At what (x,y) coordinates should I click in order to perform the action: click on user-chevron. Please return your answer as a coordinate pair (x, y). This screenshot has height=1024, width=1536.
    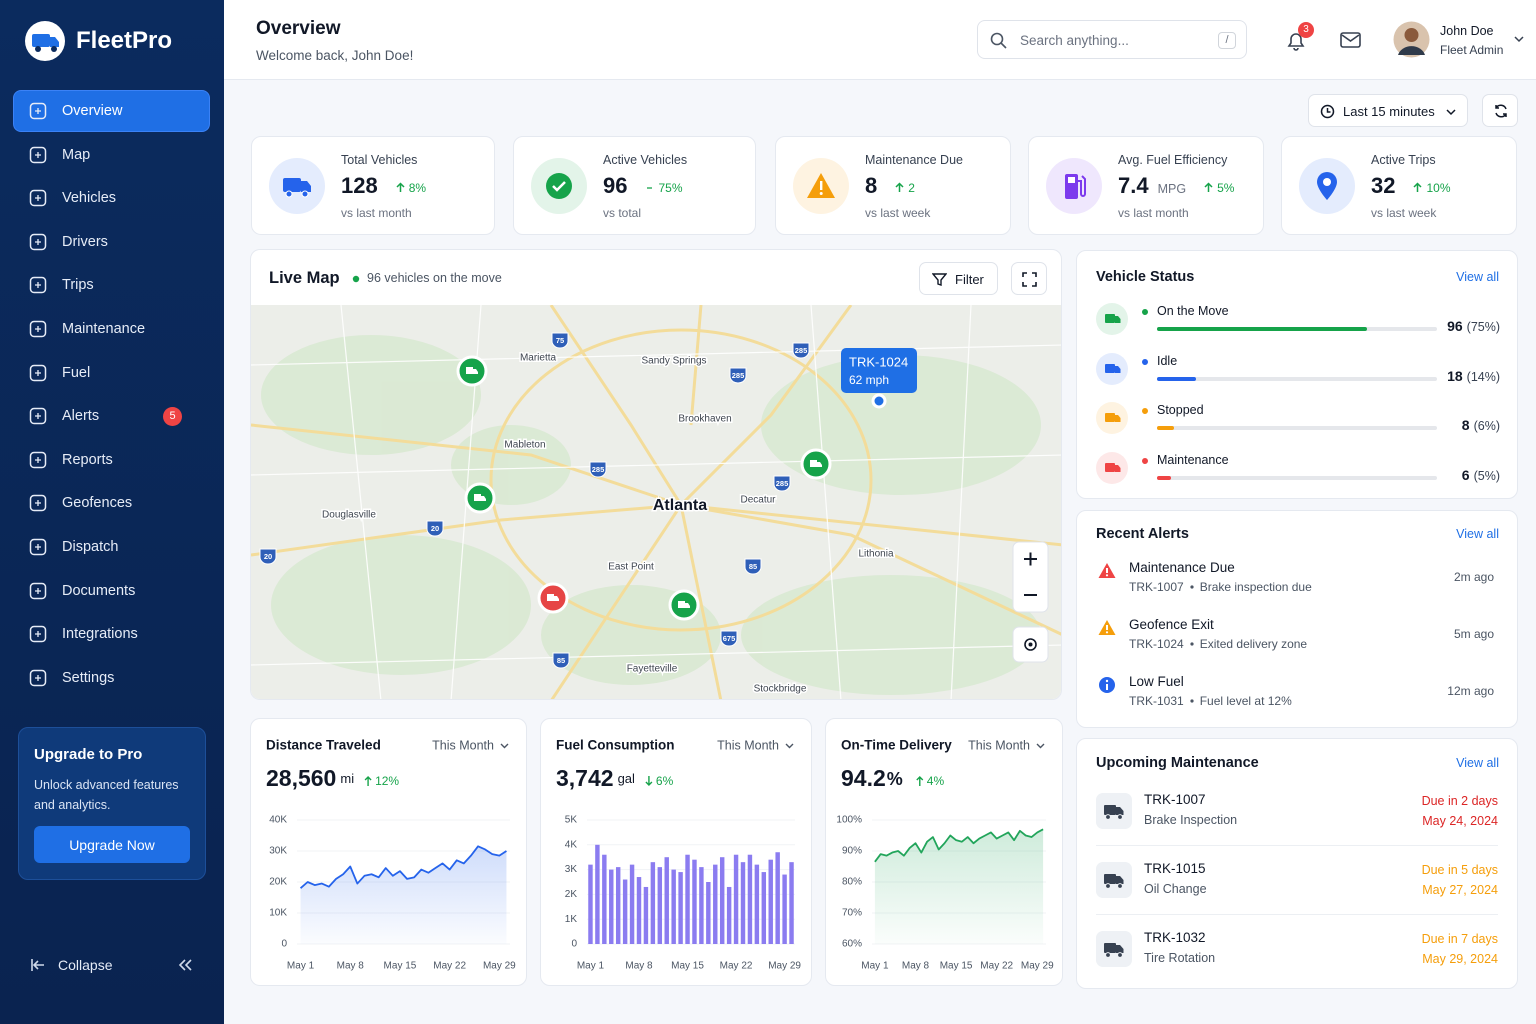
    Looking at the image, I should click on (1519, 39).